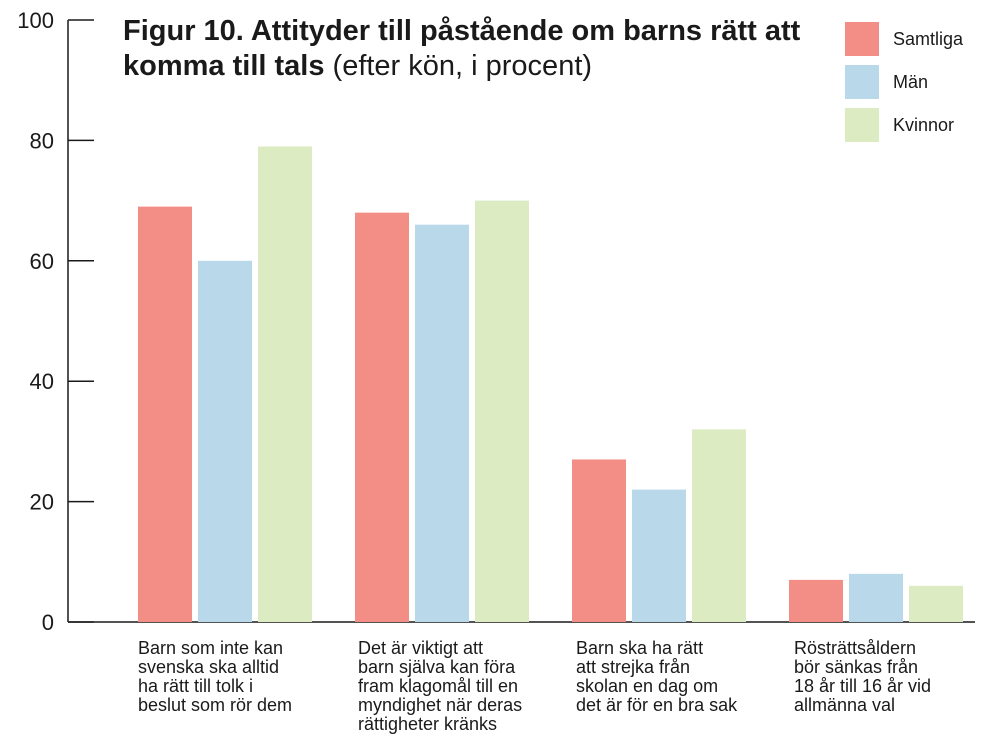 This screenshot has width=994, height=748. What do you see at coordinates (438, 686) in the screenshot?
I see `x-category-label-line: fram klagomål till en` at bounding box center [438, 686].